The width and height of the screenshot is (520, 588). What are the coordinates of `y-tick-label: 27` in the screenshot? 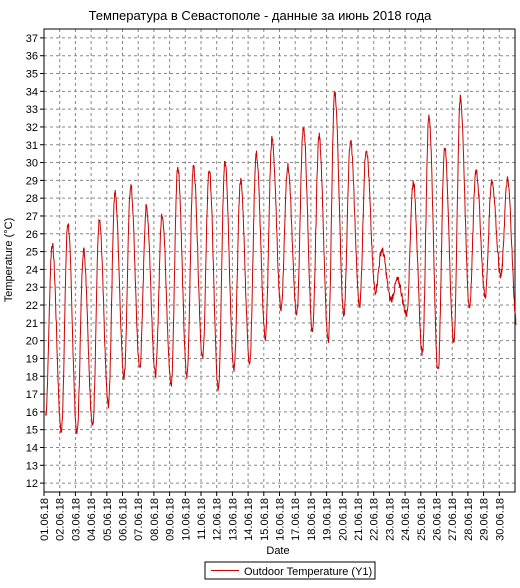 It's located at (32, 217).